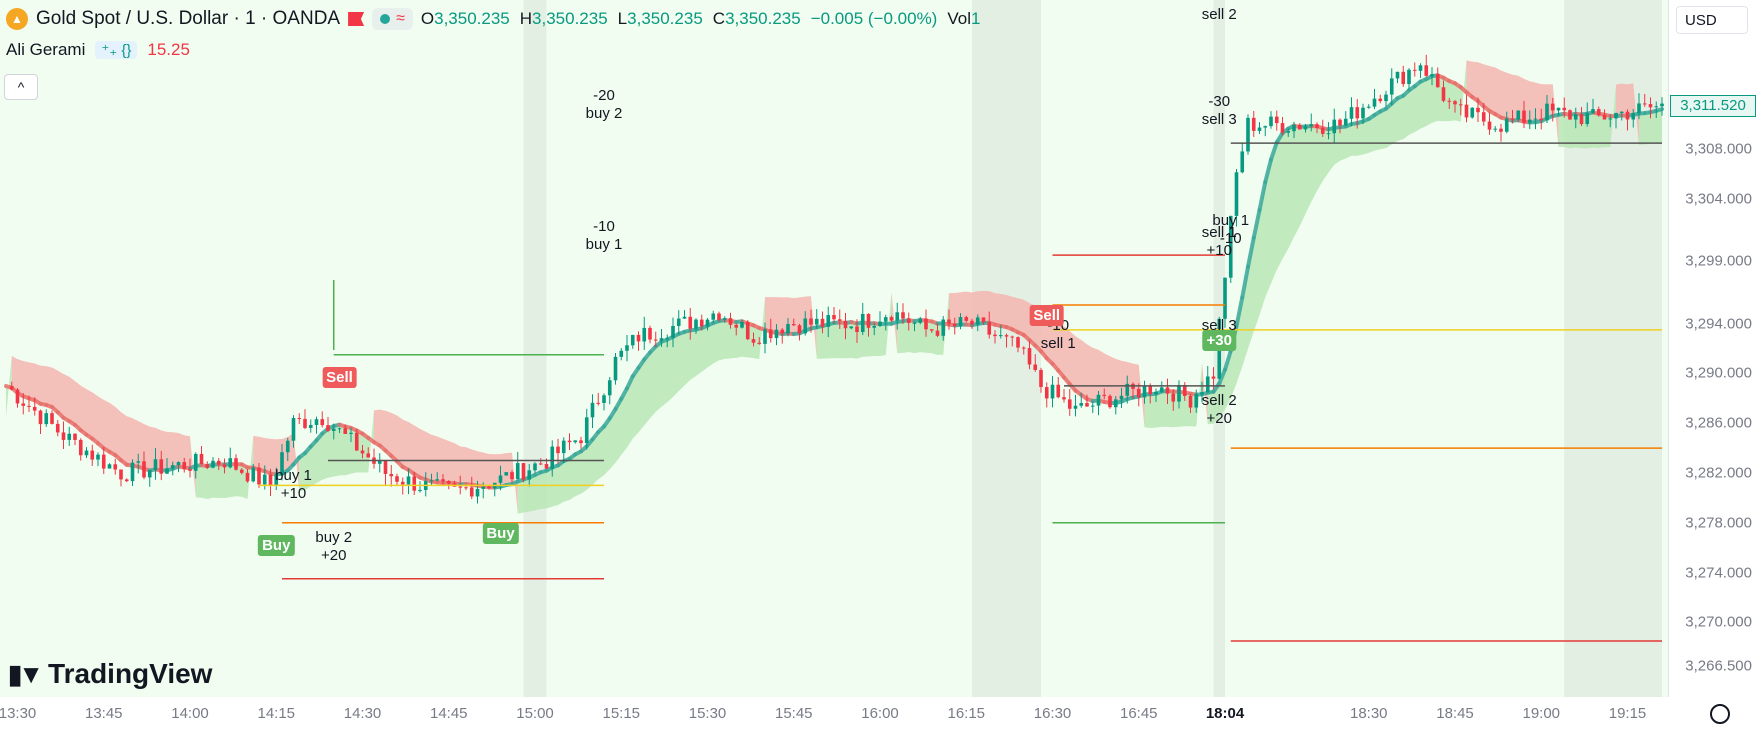 The image size is (1756, 734). I want to click on market-open-icon, so click(385, 19).